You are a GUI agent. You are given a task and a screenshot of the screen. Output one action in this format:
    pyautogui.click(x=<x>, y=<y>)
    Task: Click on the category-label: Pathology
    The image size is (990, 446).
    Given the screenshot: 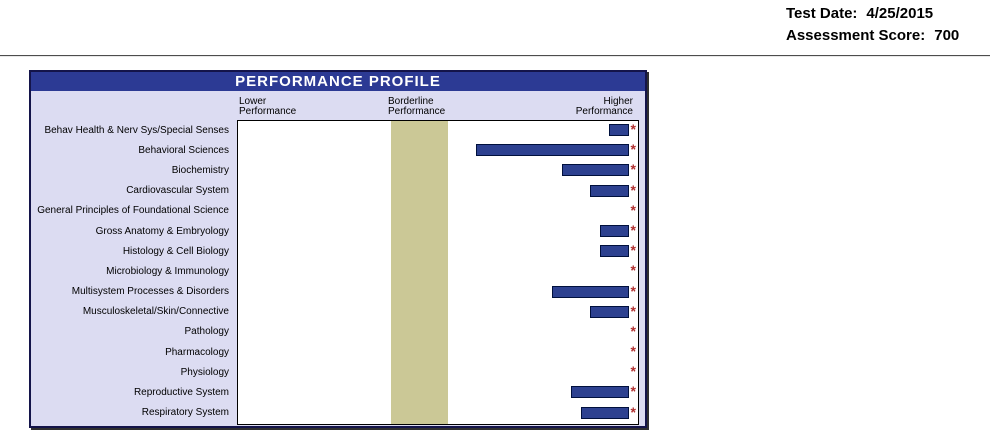 What is the action you would take?
    pyautogui.click(x=206, y=332)
    